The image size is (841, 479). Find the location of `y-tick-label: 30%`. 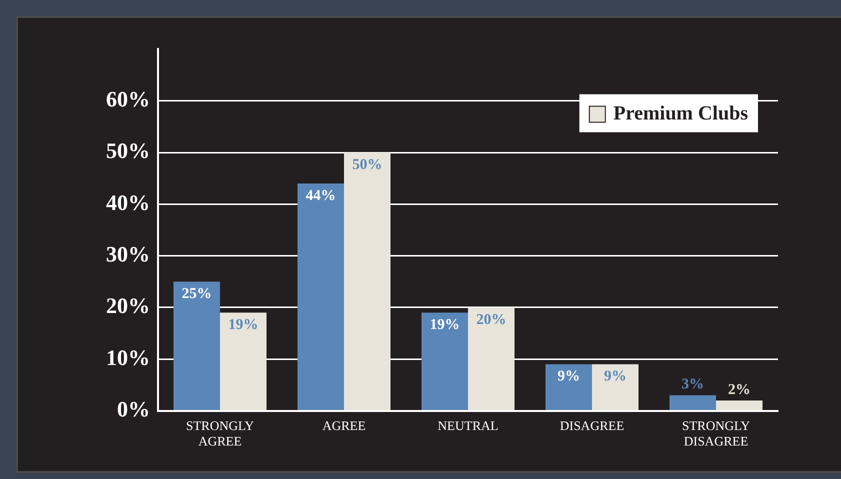

y-tick-label: 30% is located at coordinates (128, 254).